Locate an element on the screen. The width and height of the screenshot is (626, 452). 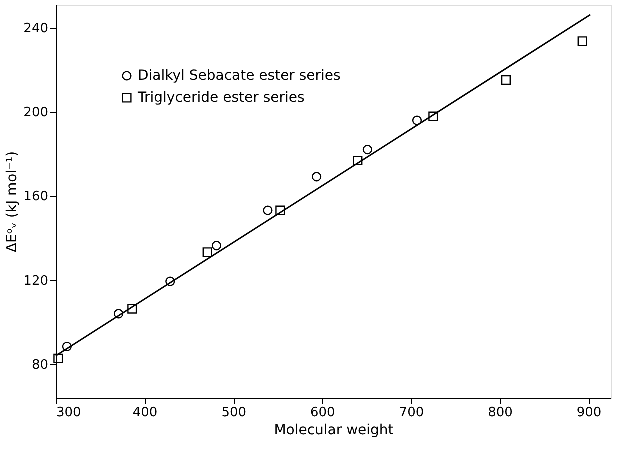
x-tick-label: 700 is located at coordinates (411, 413).